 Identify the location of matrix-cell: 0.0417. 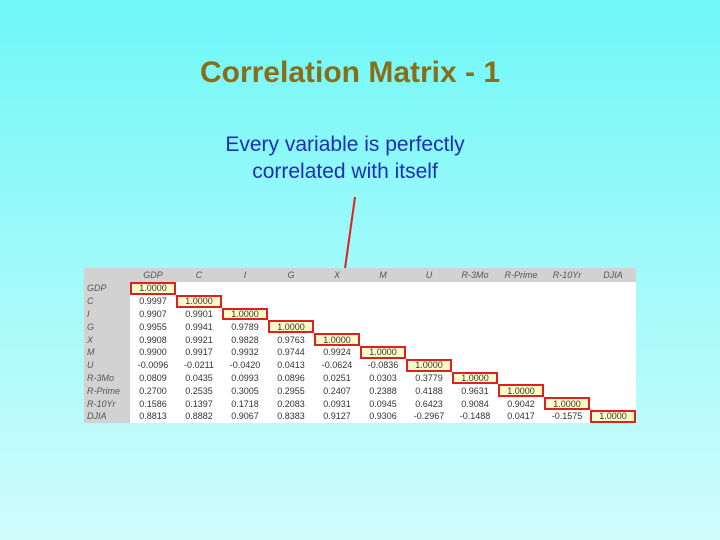
(521, 416).